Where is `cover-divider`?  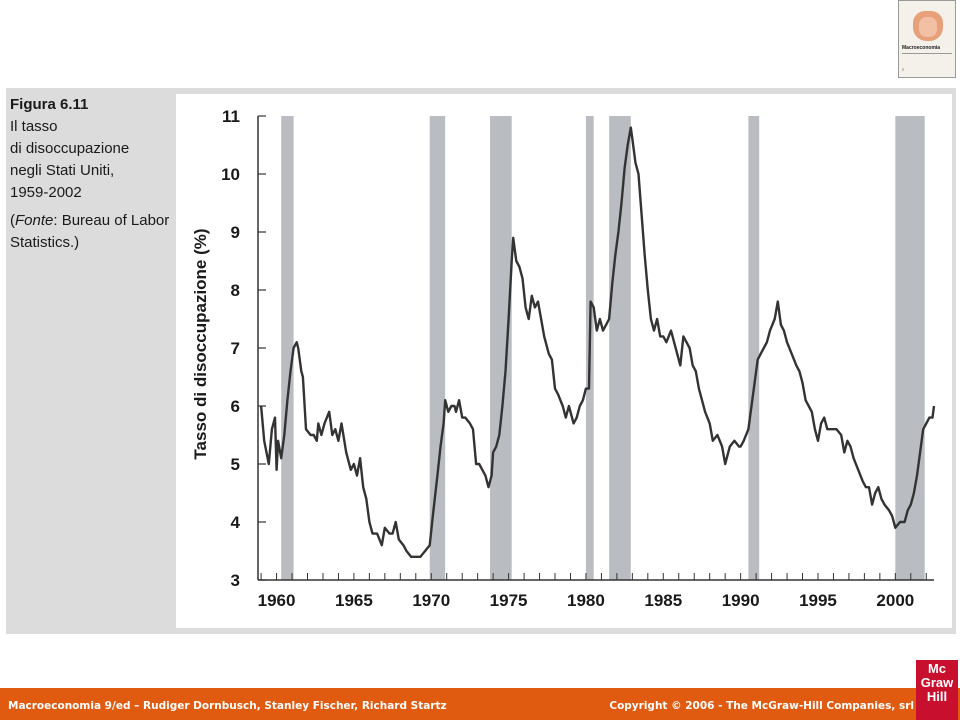
cover-divider is located at coordinates (927, 53).